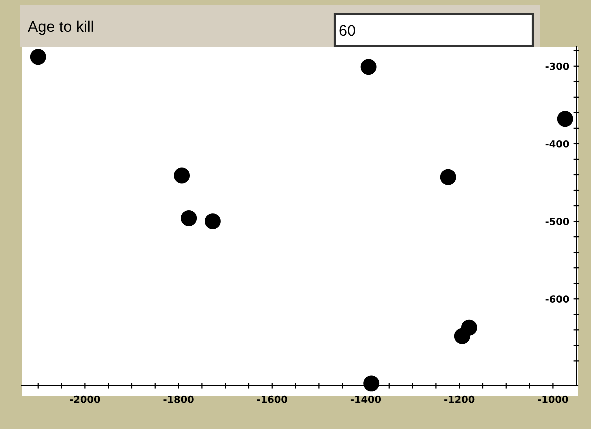 This screenshot has height=429, width=591. I want to click on y-tick-label: -400, so click(558, 144).